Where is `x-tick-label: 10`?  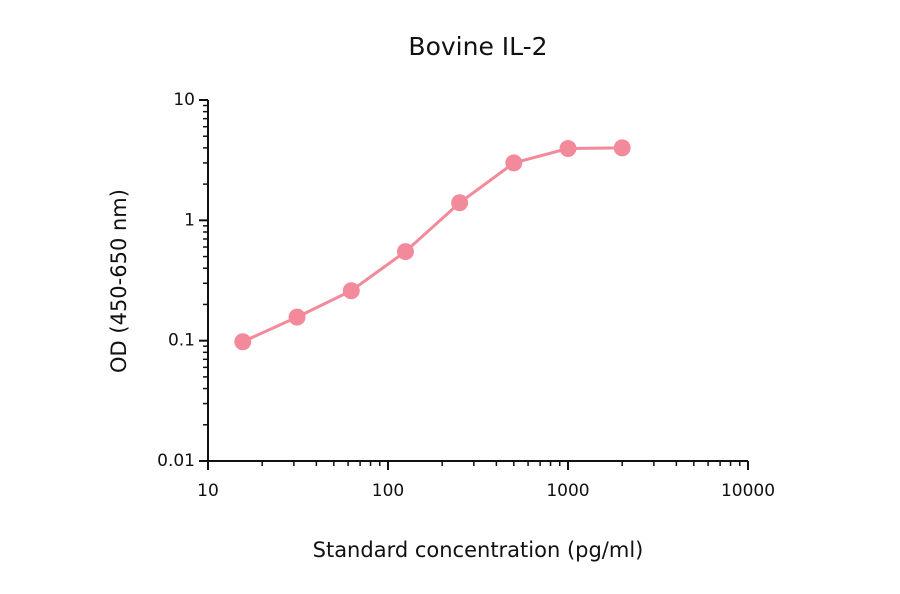 x-tick-label: 10 is located at coordinates (208, 491).